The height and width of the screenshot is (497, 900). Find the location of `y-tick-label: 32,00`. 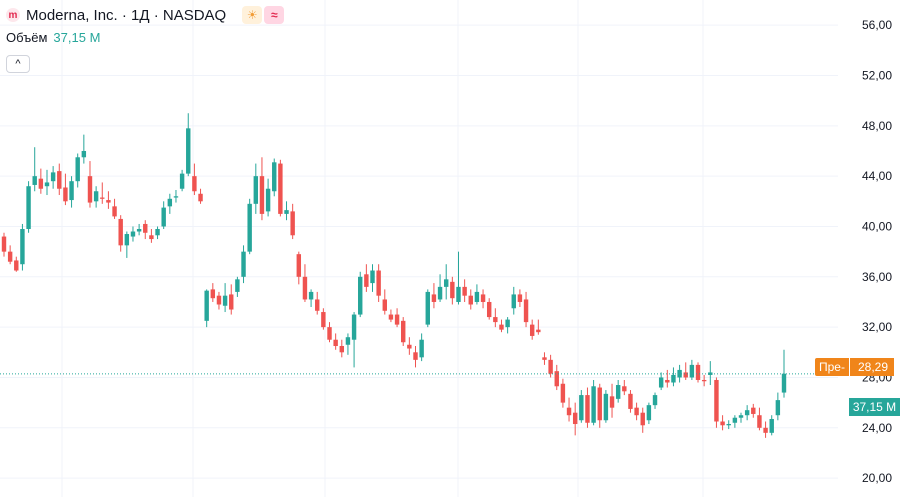

y-tick-label: 32,00 is located at coordinates (877, 327).